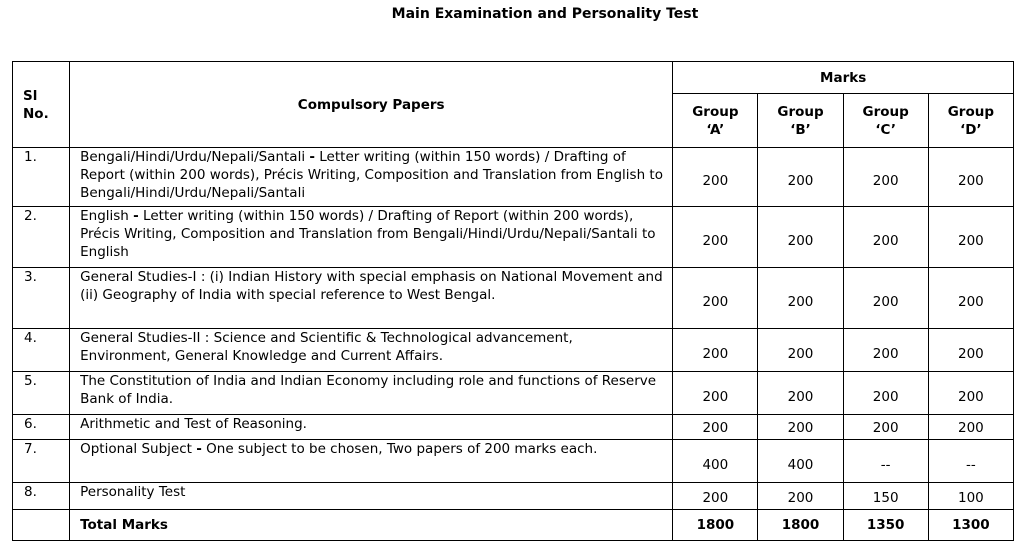  I want to click on row-sl: 6., so click(41, 427).